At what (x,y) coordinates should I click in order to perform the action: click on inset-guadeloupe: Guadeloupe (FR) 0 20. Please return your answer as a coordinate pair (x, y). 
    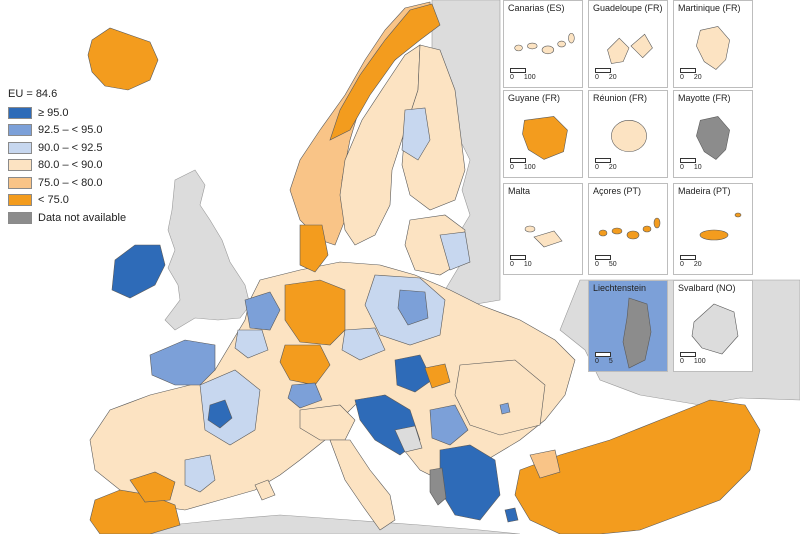
    Looking at the image, I should click on (628, 44).